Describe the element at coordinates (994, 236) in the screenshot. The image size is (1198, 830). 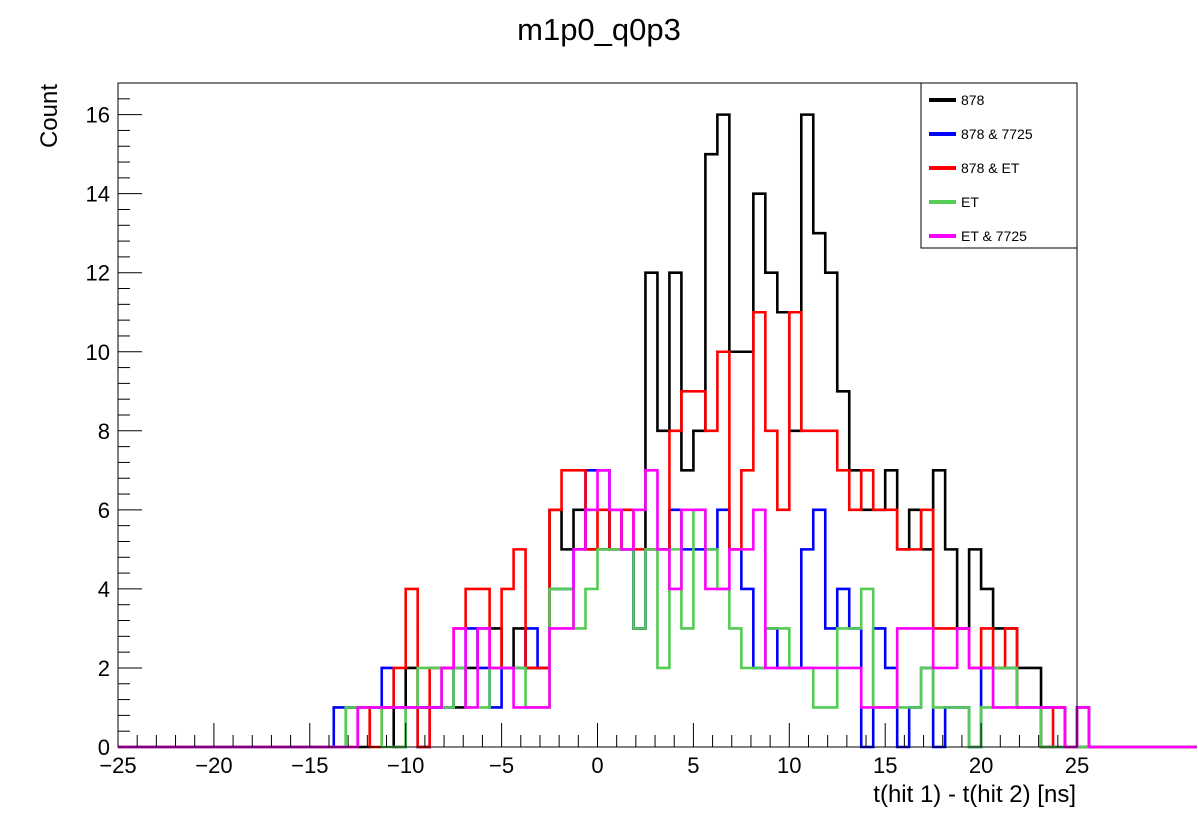
I see `legend-label: ET & 7725` at that location.